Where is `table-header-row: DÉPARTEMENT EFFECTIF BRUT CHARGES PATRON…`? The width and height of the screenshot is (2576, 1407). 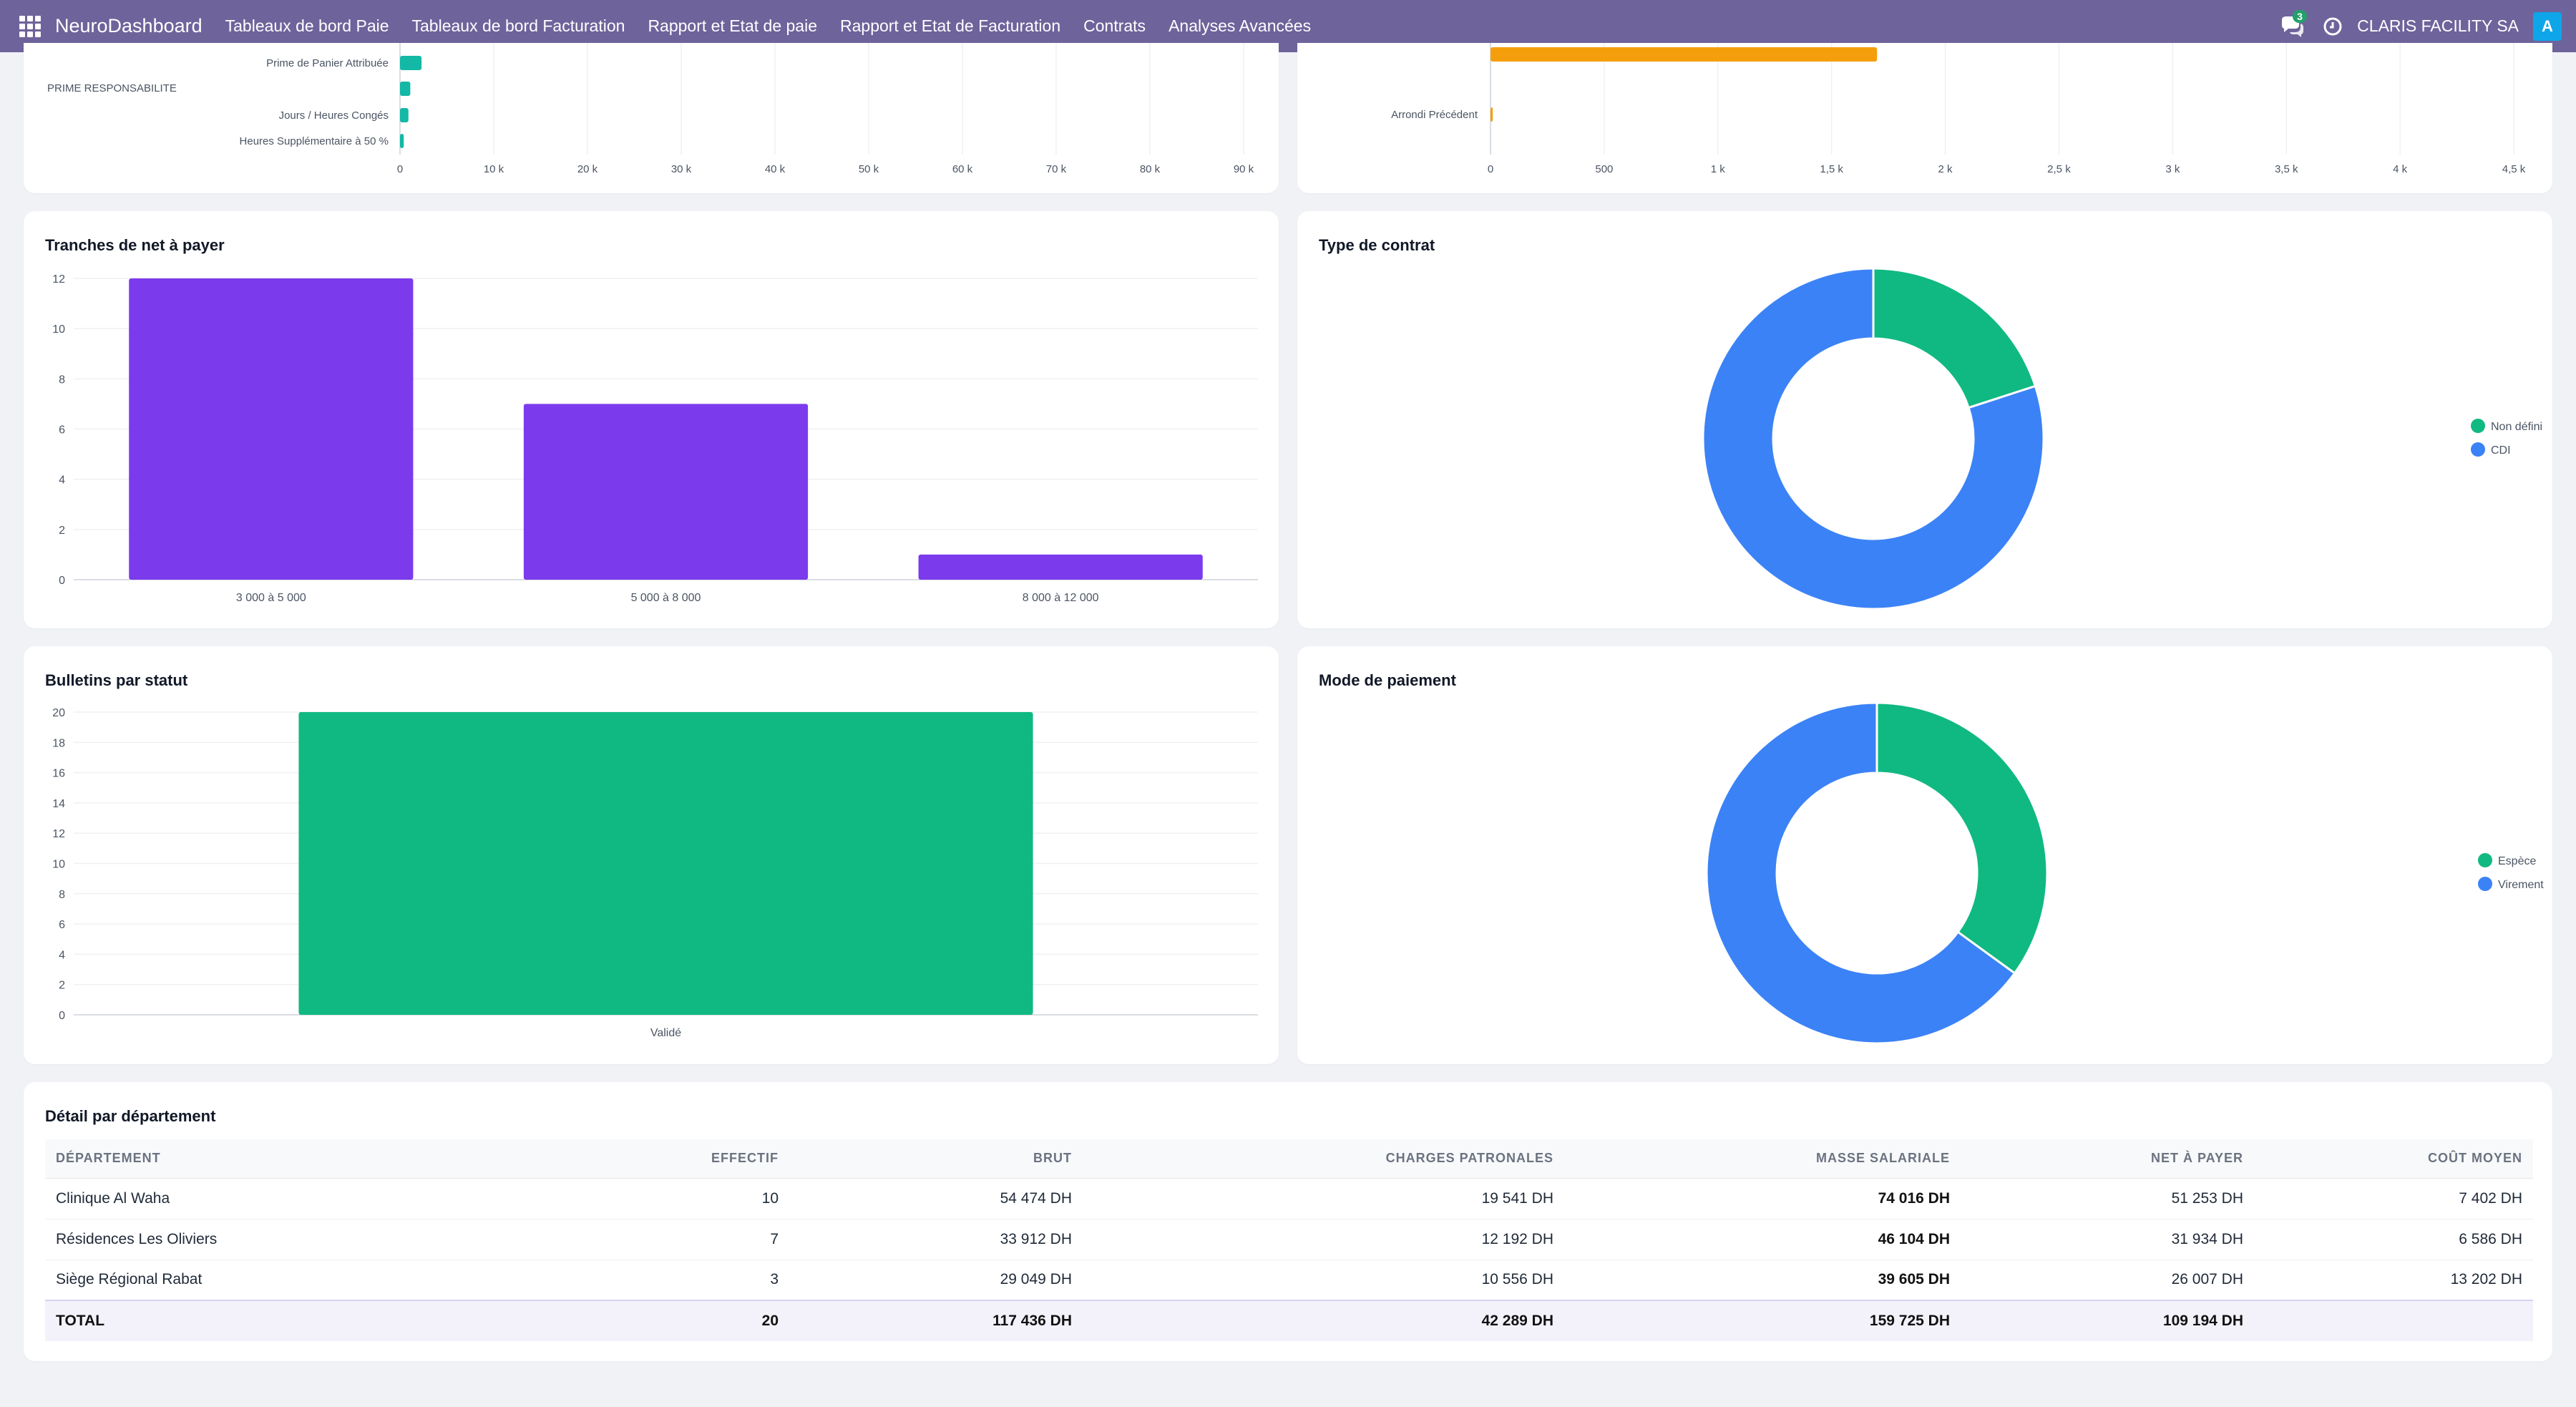
table-header-row: DÉPARTEMENT EFFECTIF BRUT CHARGES PATRON… is located at coordinates (1289, 1159).